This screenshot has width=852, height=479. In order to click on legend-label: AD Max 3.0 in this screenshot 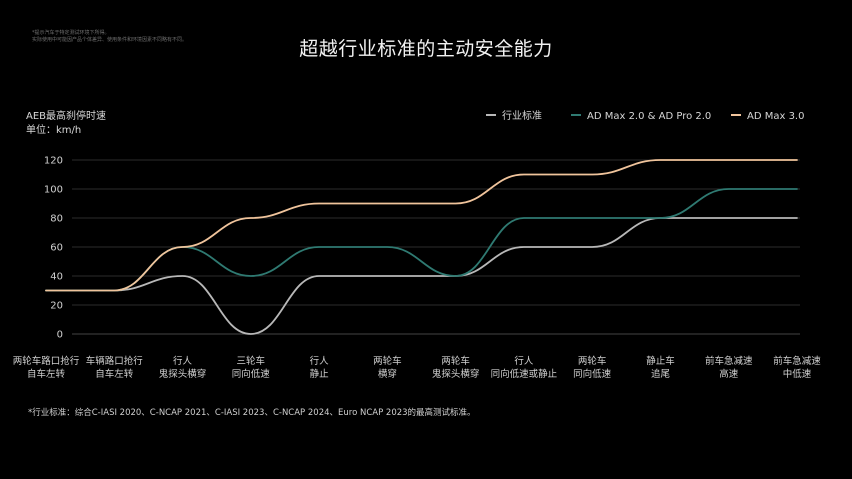, I will do `click(775, 116)`.